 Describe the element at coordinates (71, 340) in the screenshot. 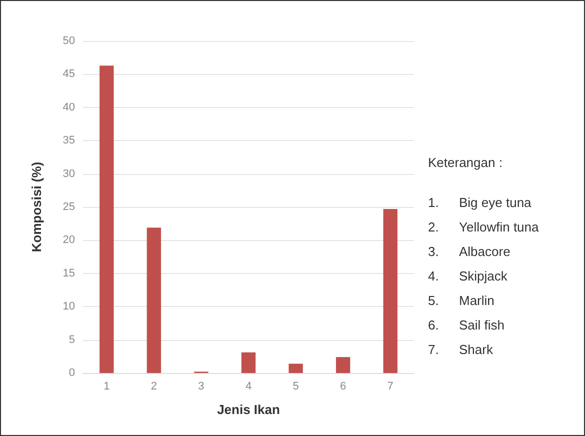

I see `y-tick-label: 5` at that location.